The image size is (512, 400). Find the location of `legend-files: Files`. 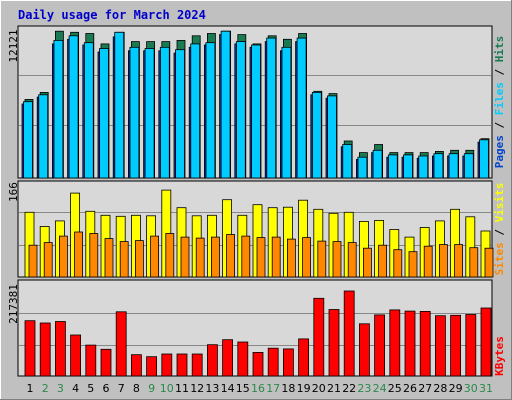

legend-files: Files is located at coordinates (499, 98).